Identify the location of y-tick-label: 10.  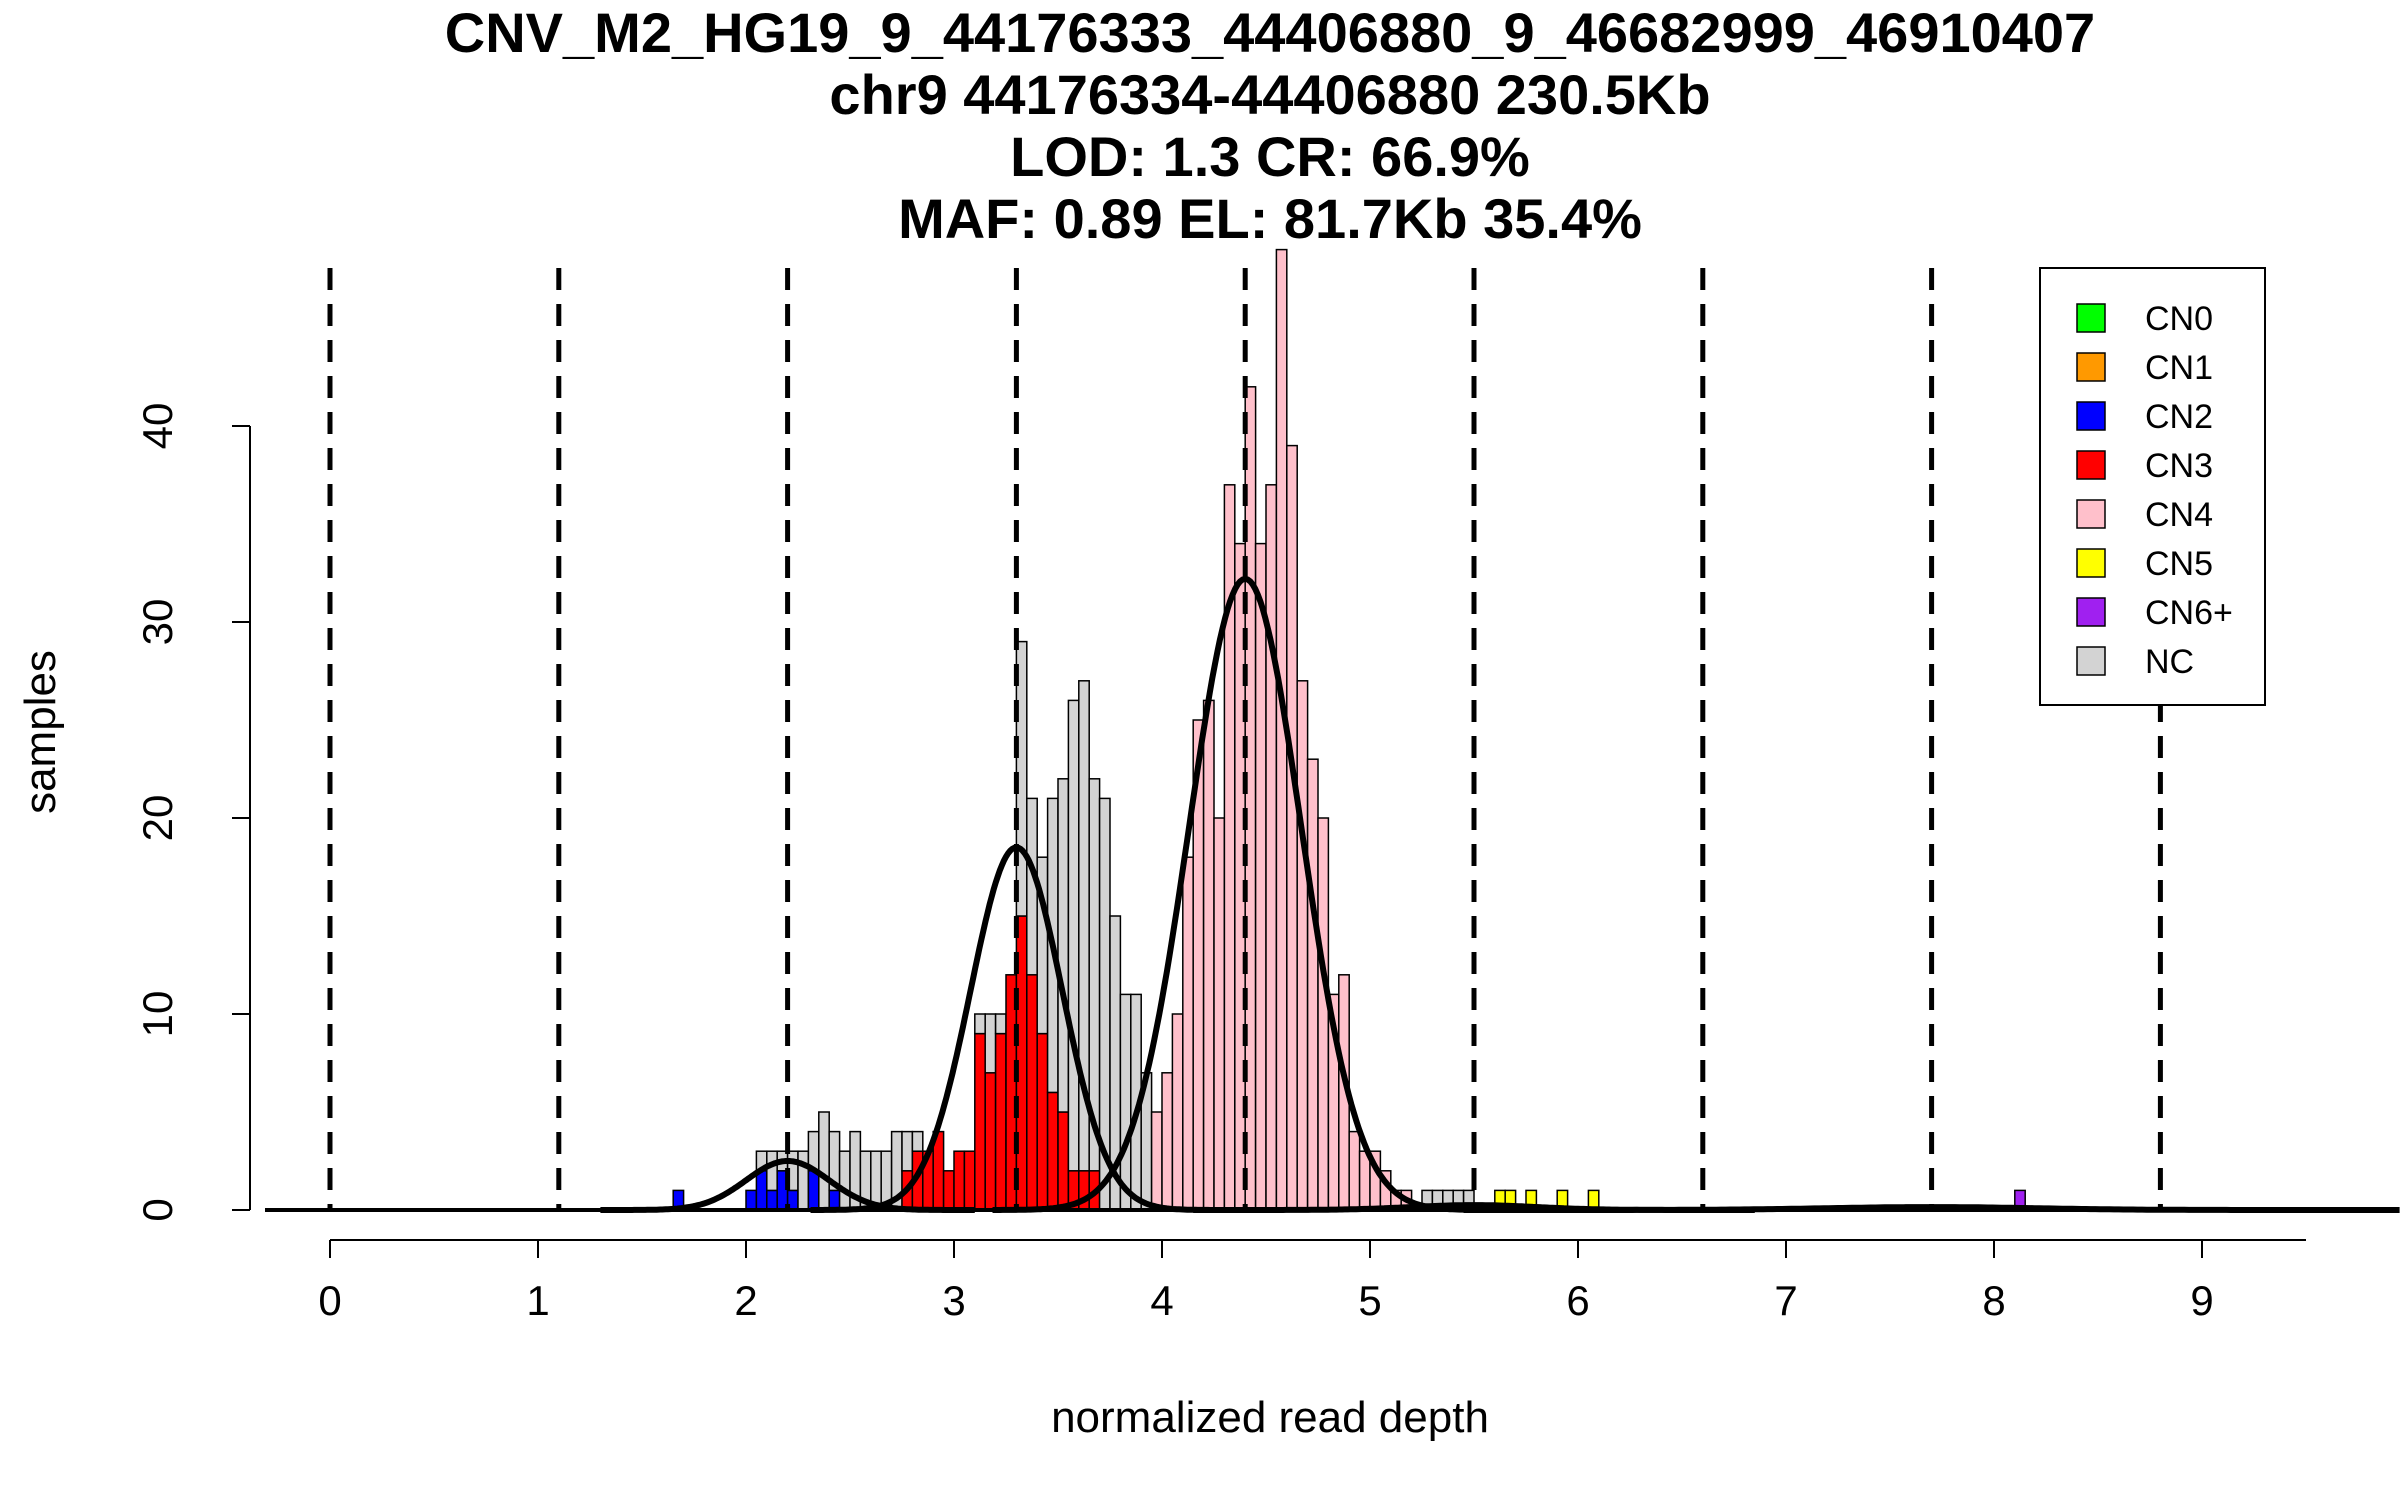
(157, 1014).